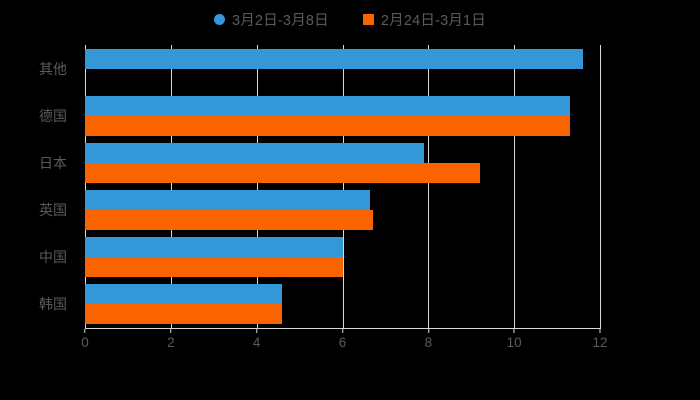 This screenshot has width=700, height=400. I want to click on y-axis-category-labels: 其他 德国 日本 英国 中国 韩国, so click(38, 186).